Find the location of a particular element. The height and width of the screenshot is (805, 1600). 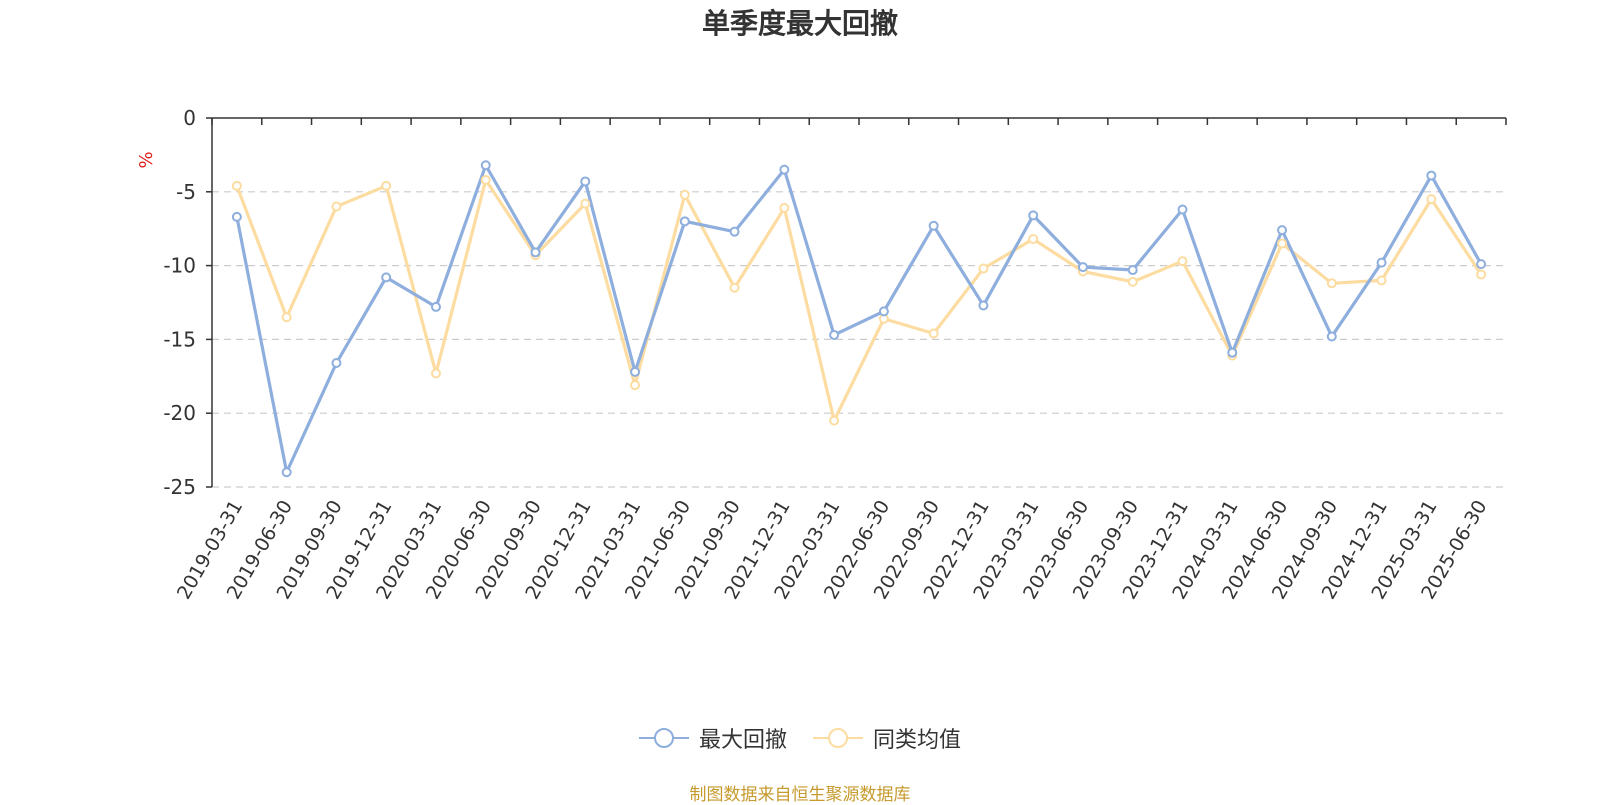

chart-title: 单季度最大回撤 is located at coordinates (799, 23).